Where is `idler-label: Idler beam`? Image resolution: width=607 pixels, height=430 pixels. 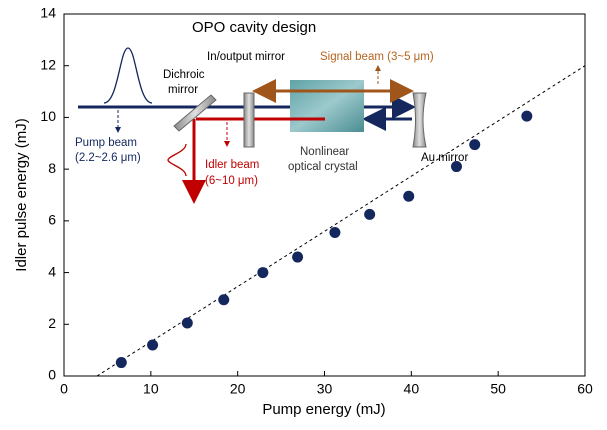
idler-label: Idler beam is located at coordinates (232, 165).